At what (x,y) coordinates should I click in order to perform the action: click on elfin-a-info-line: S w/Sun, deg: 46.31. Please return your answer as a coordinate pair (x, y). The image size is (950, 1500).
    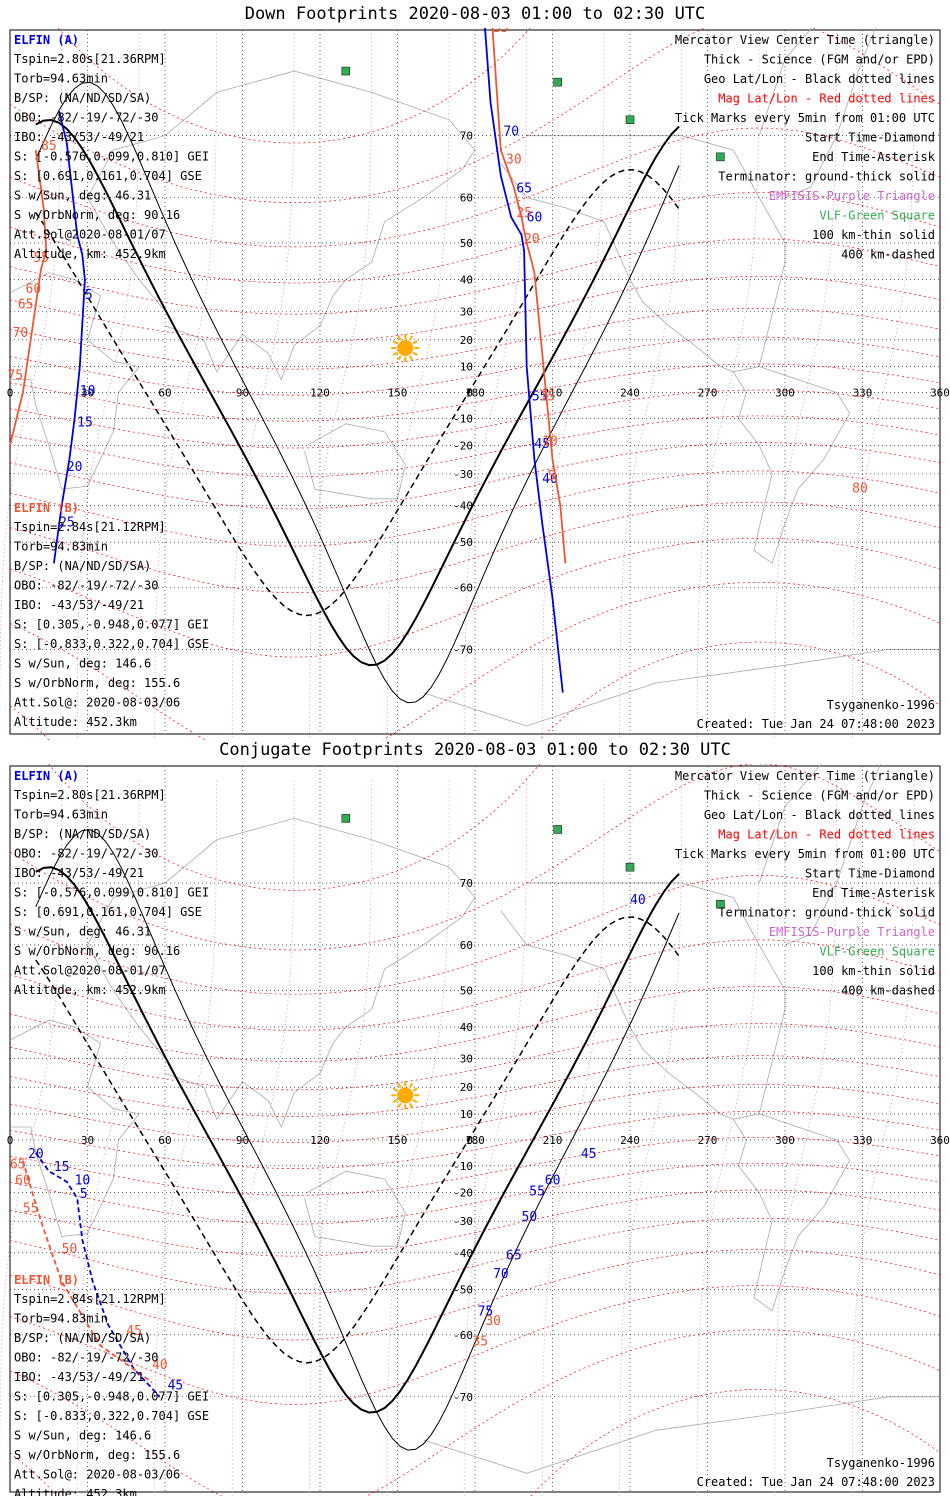
    Looking at the image, I should click on (82, 196).